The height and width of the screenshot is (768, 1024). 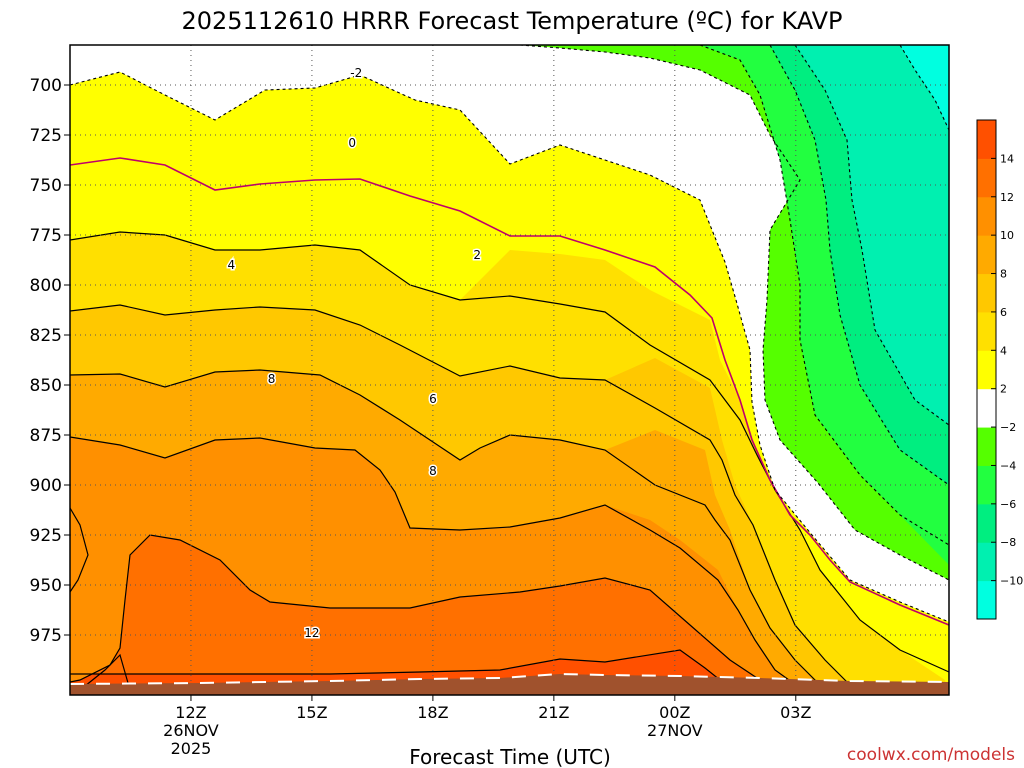 I want to click on contour-label-0: -2, so click(x=356, y=73).